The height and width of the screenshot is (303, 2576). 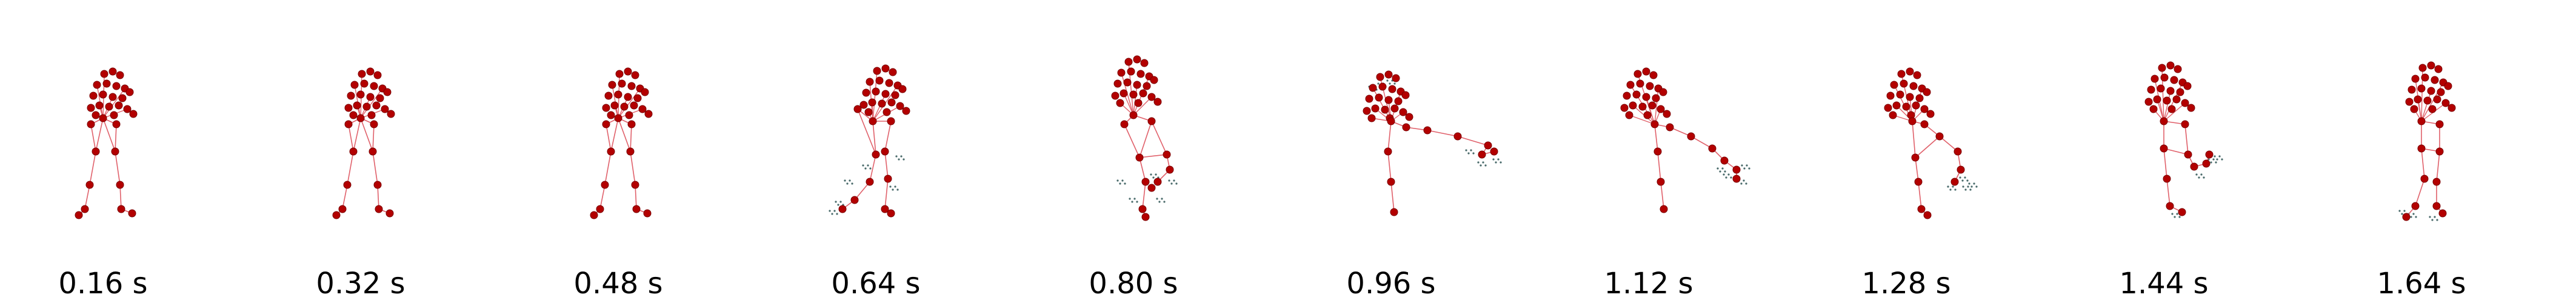 I want to click on frame-time-label: 1.28 s, so click(x=1906, y=284).